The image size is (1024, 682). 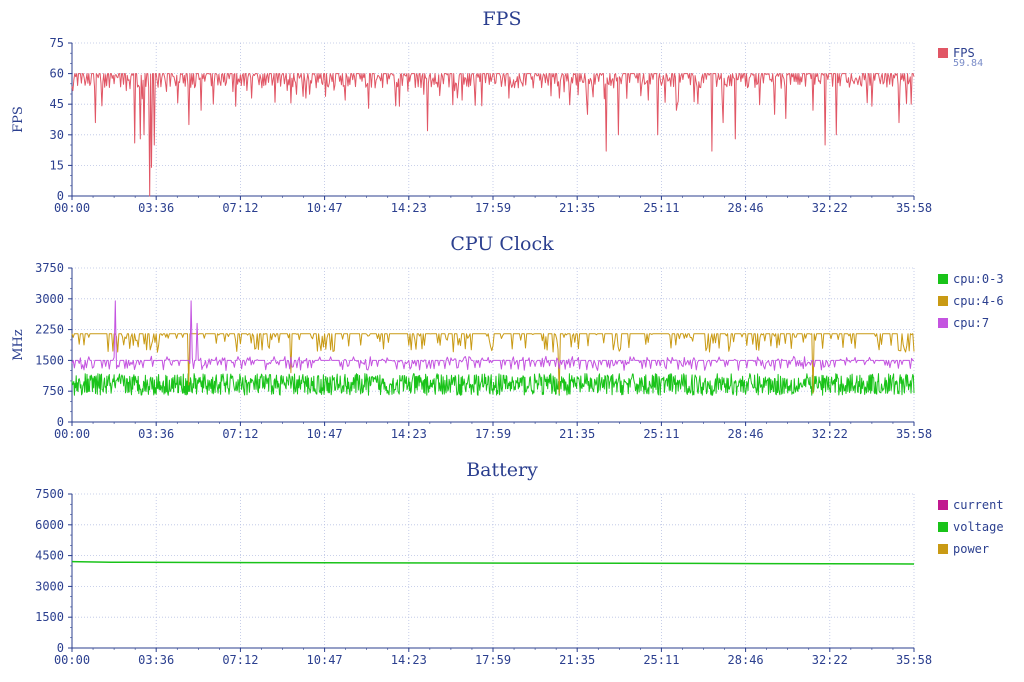 I want to click on legend-item-fps: FPS, so click(x=960, y=53).